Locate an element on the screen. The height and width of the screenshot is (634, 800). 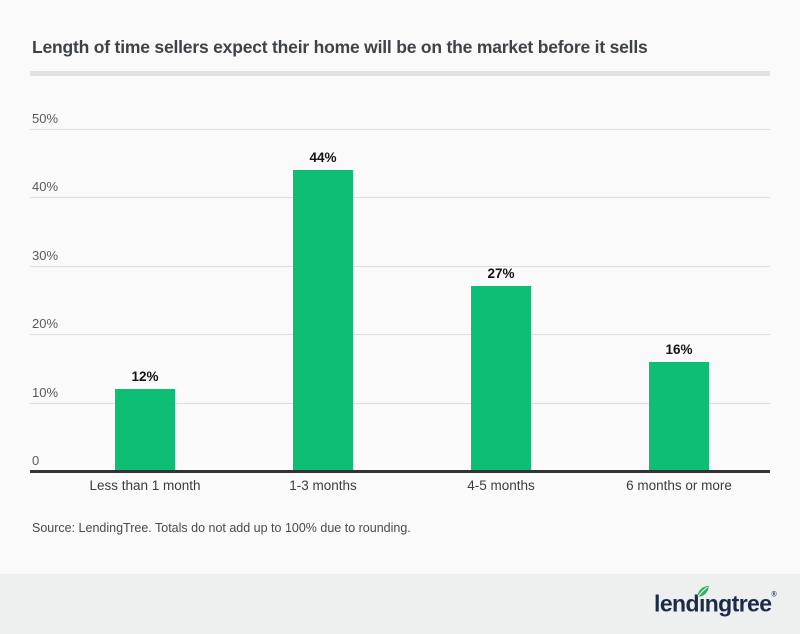
x-axis-category-label: Less than 1 month is located at coordinates (145, 485).